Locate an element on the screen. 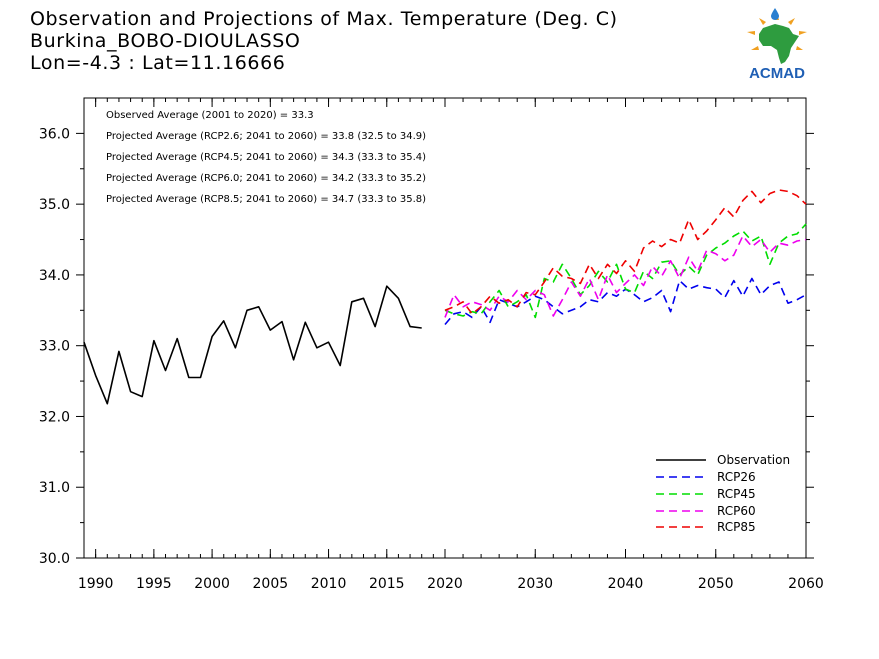  x-tick-label: 2010 is located at coordinates (329, 584).